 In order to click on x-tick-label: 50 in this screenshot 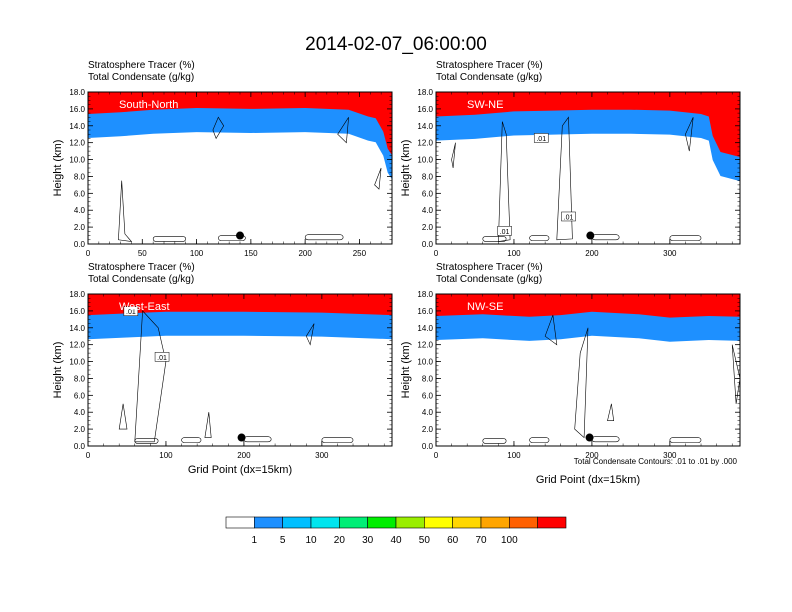, I will do `click(142, 253)`.